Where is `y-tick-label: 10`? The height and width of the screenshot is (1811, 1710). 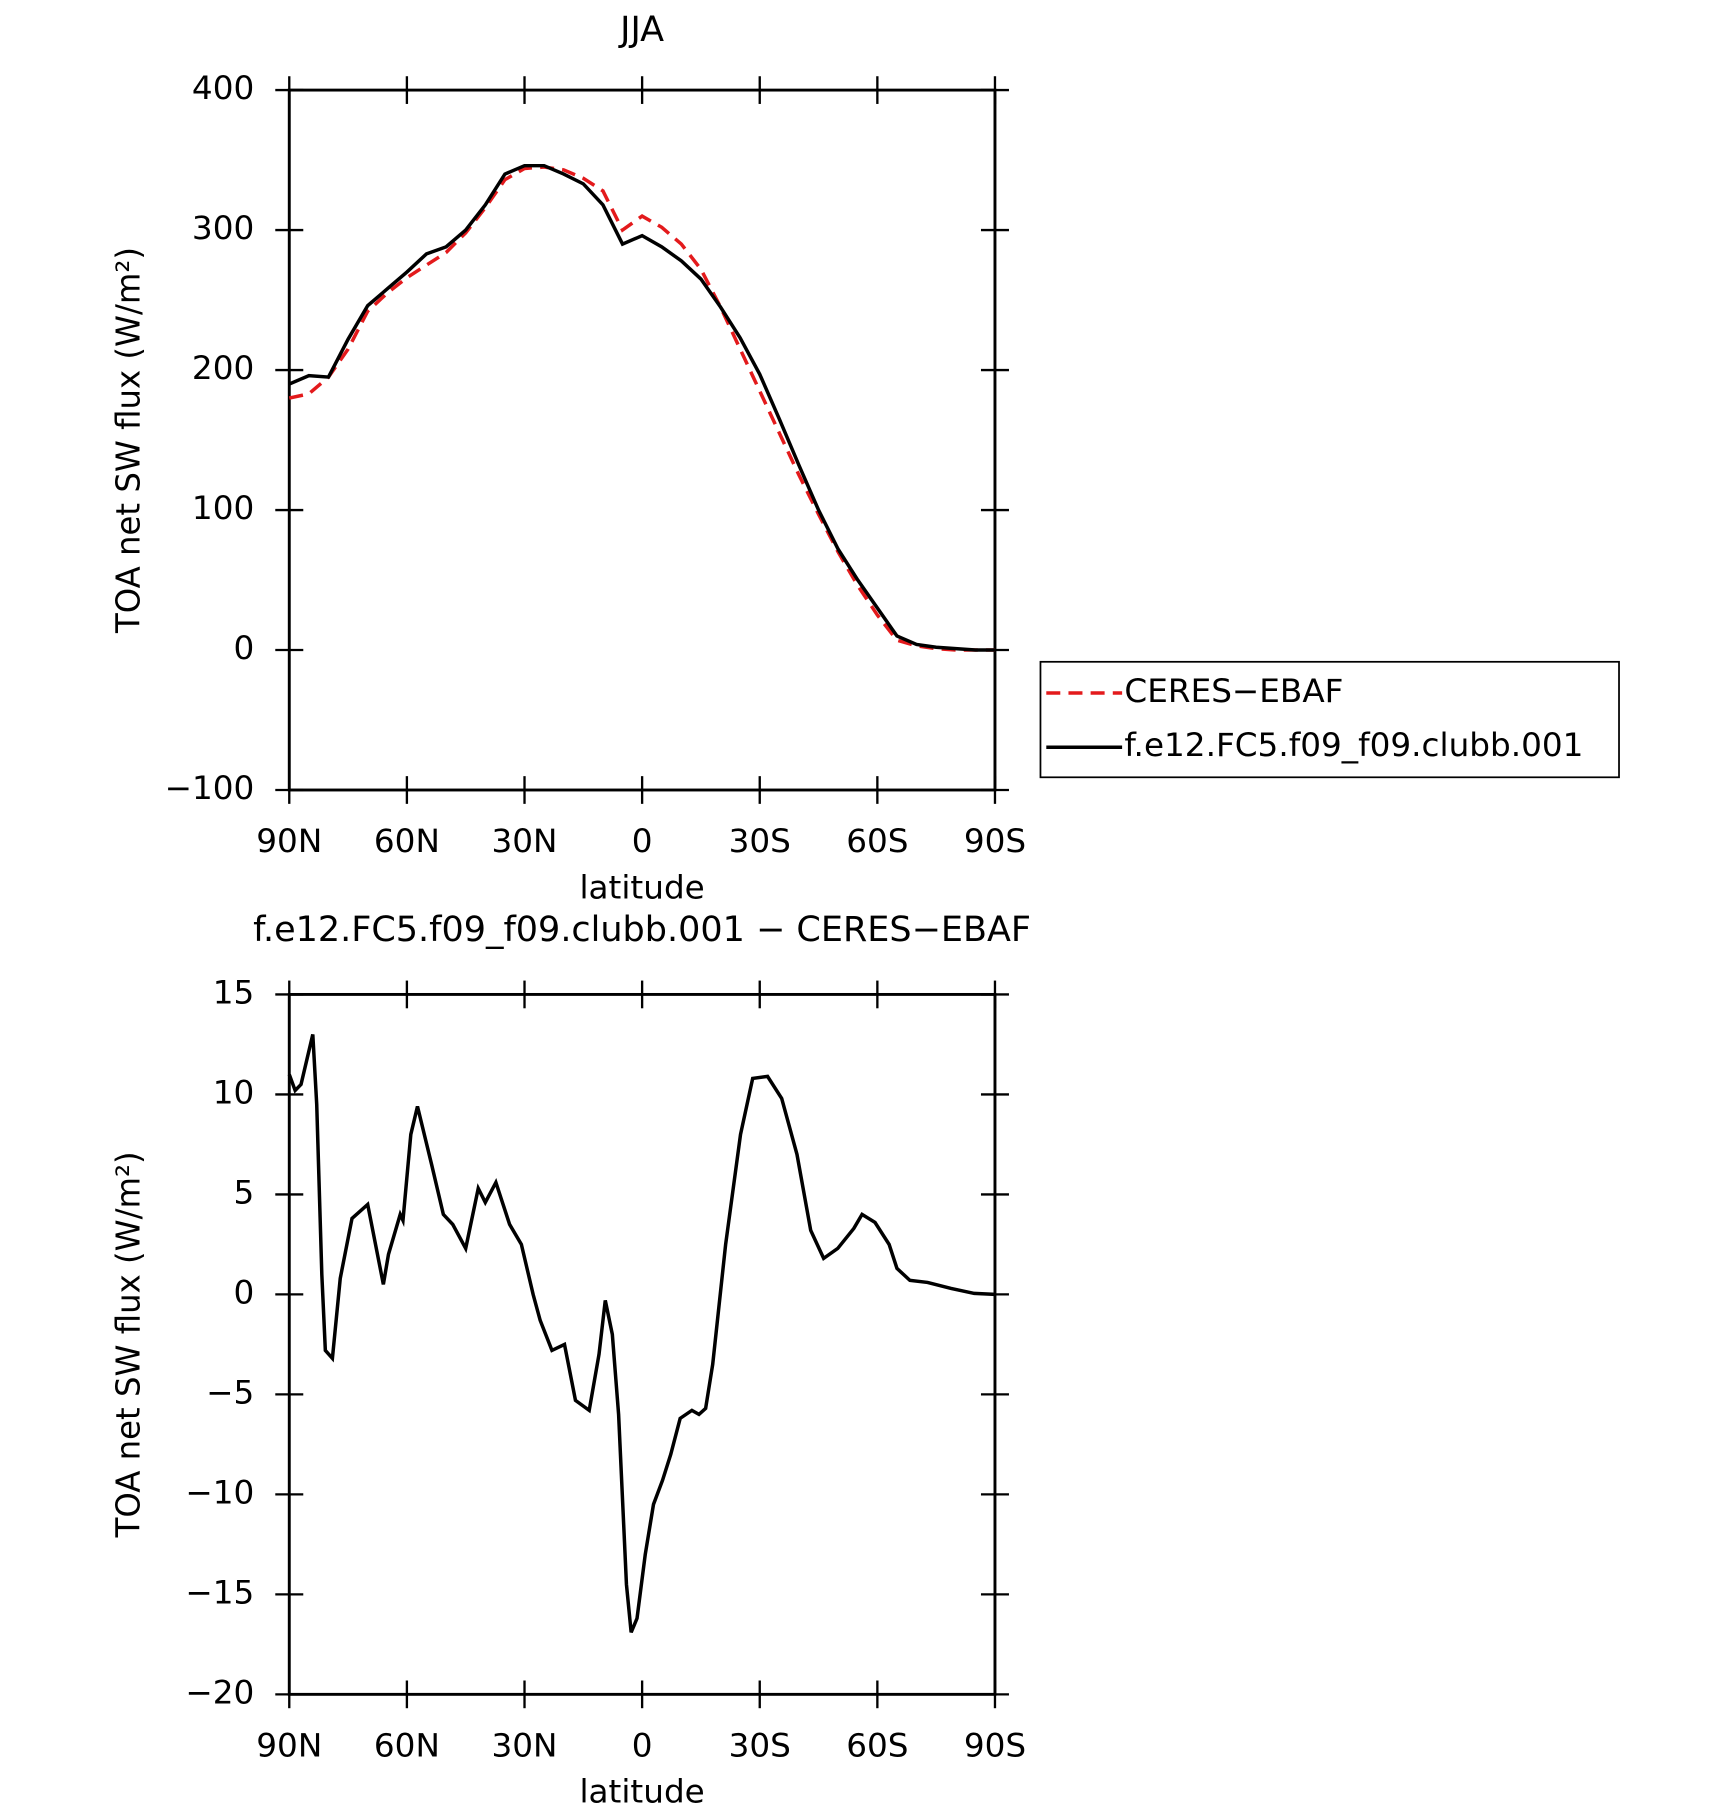
y-tick-label: 10 is located at coordinates (234, 1093).